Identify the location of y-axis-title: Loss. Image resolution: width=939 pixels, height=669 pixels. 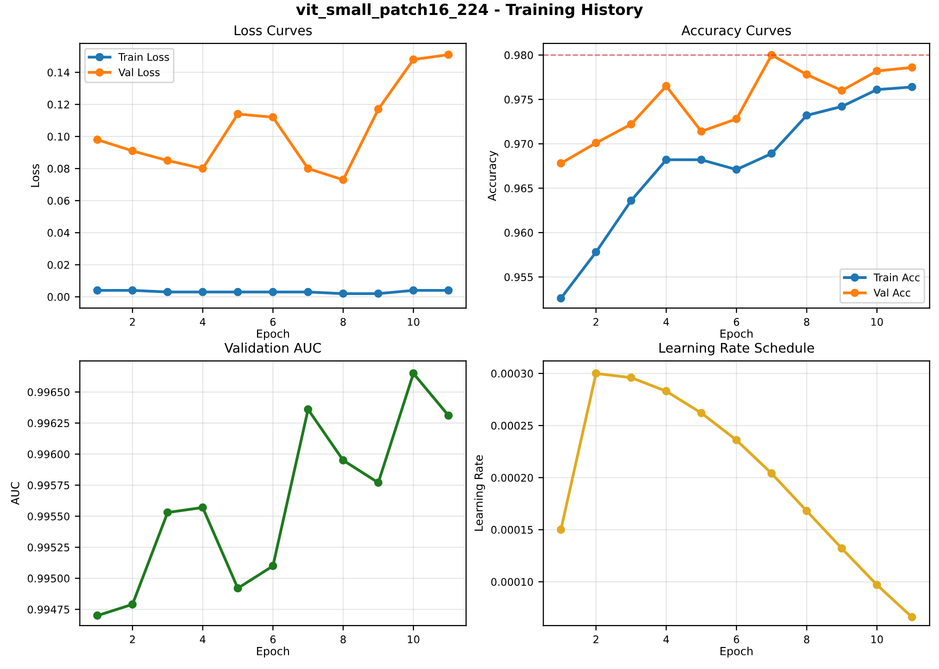
(35, 175).